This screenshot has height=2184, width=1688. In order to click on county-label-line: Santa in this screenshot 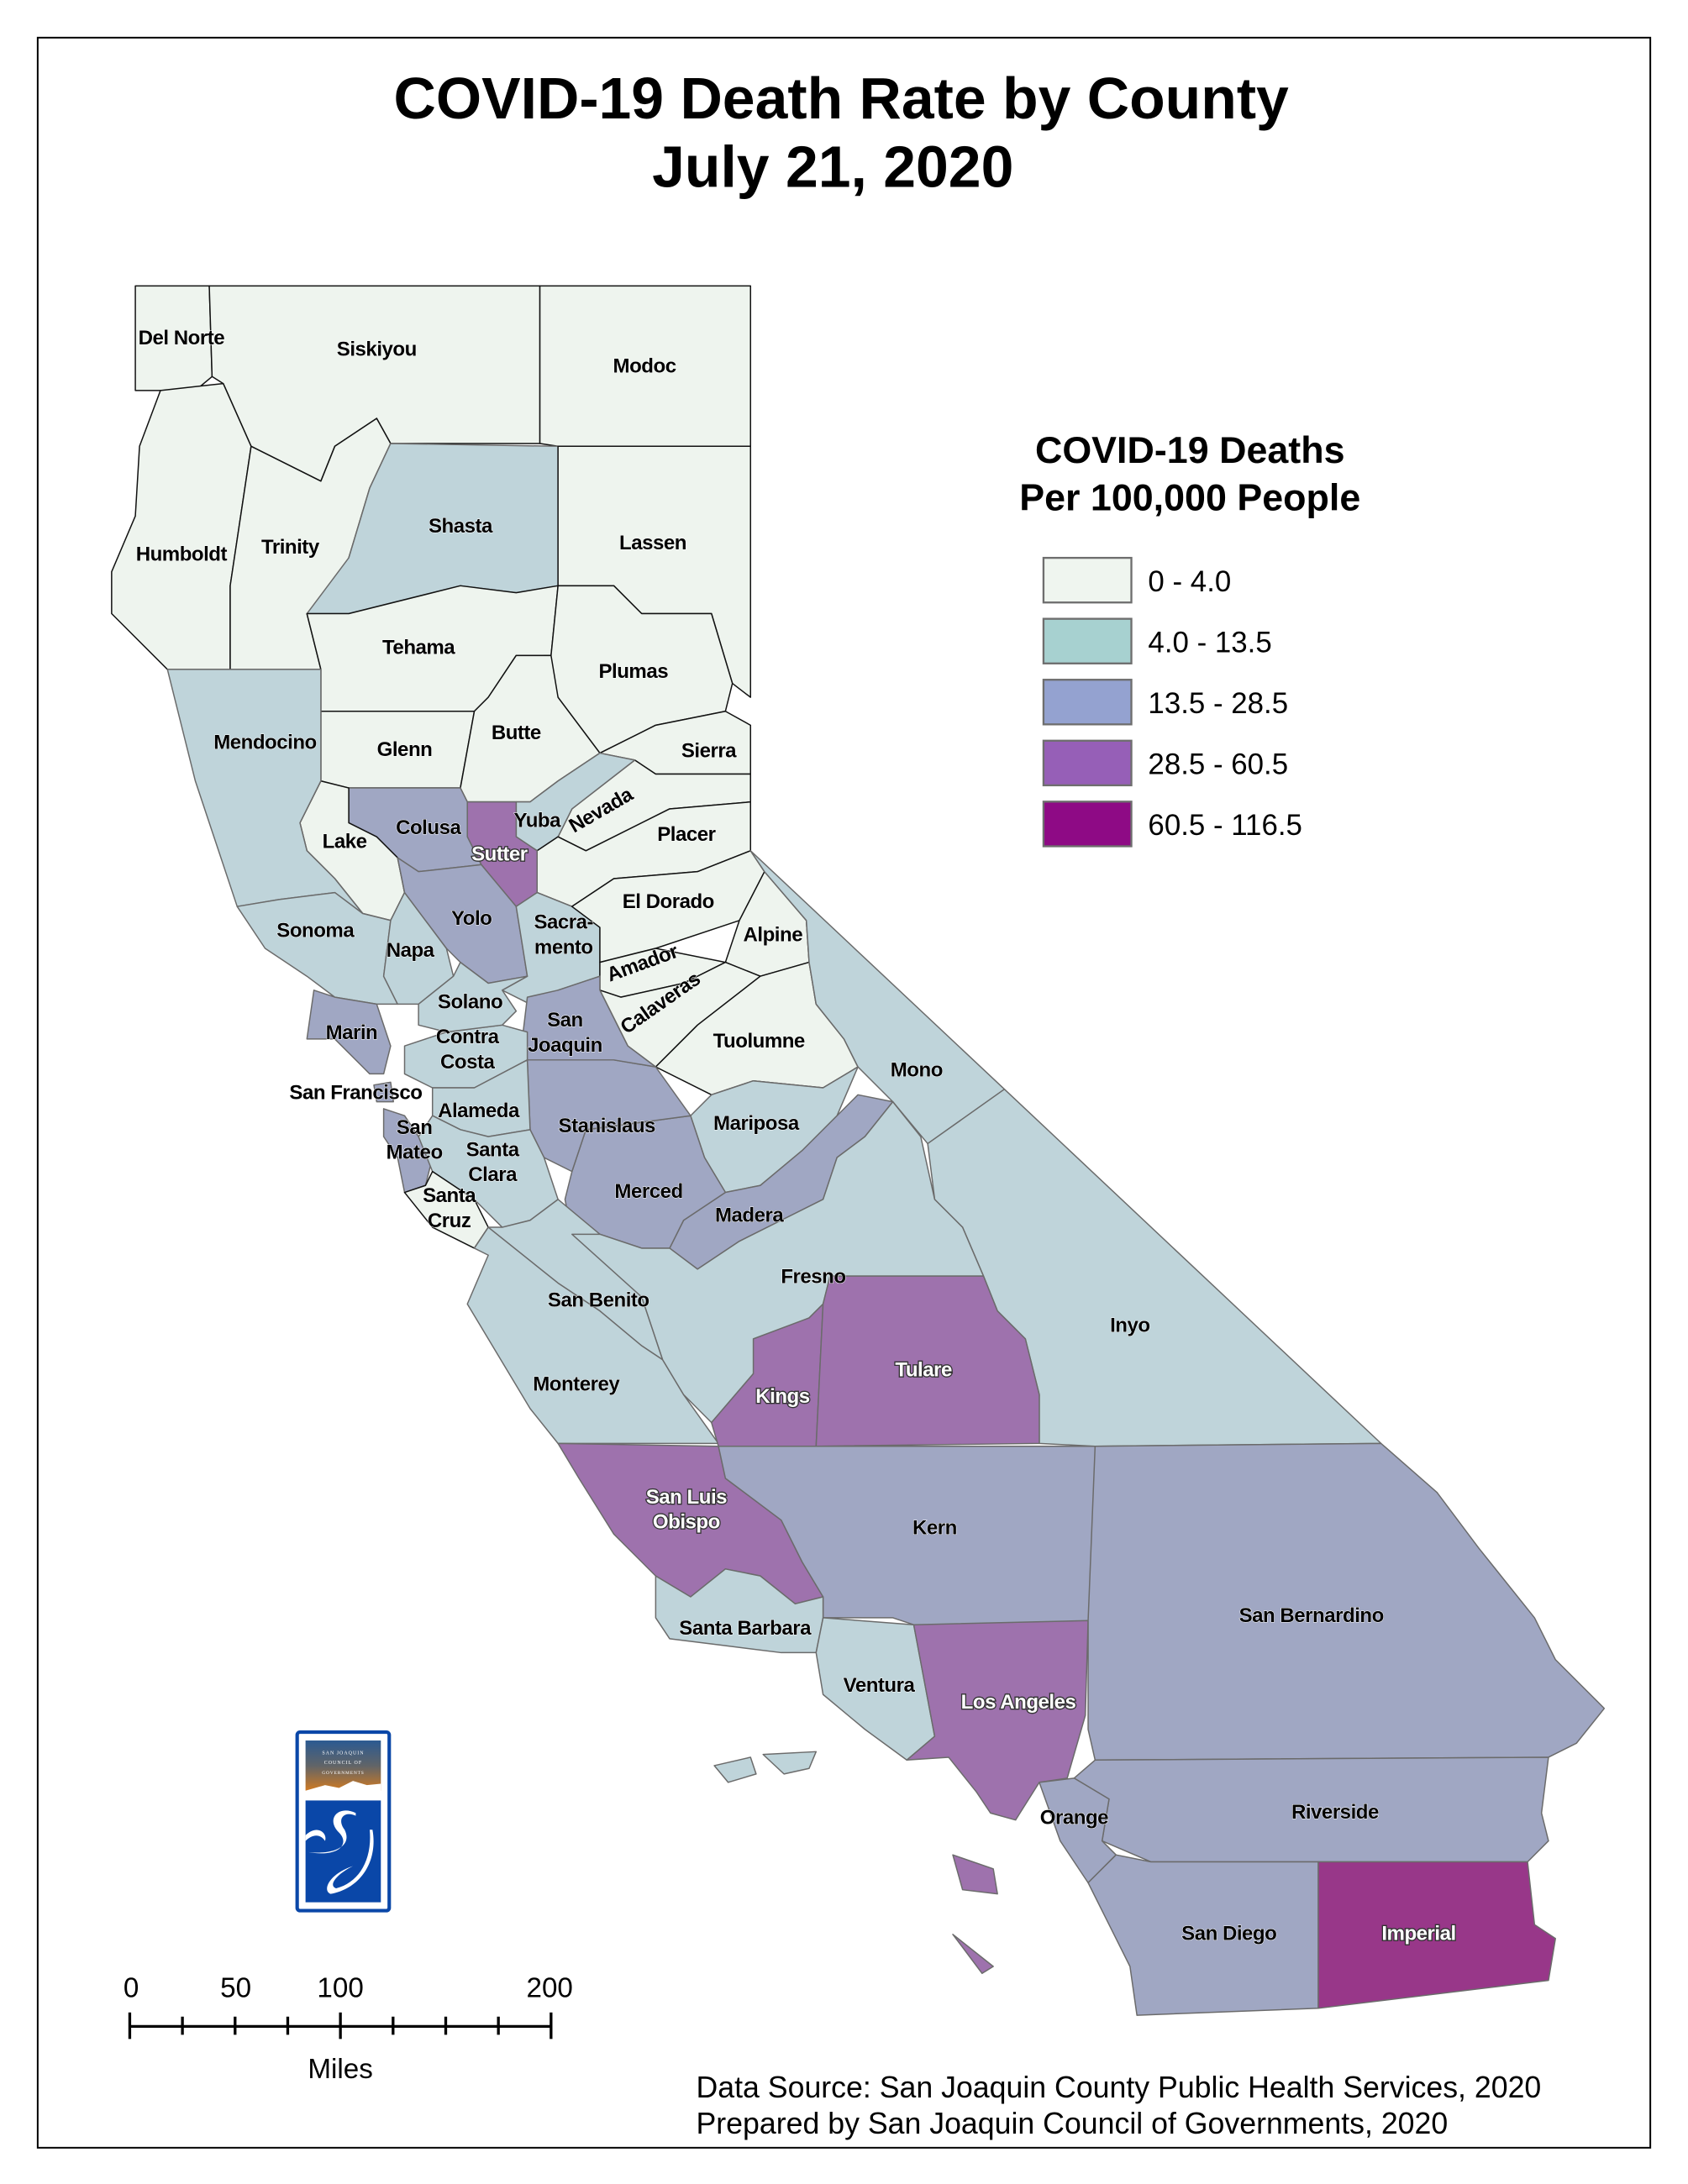, I will do `click(493, 1149)`.